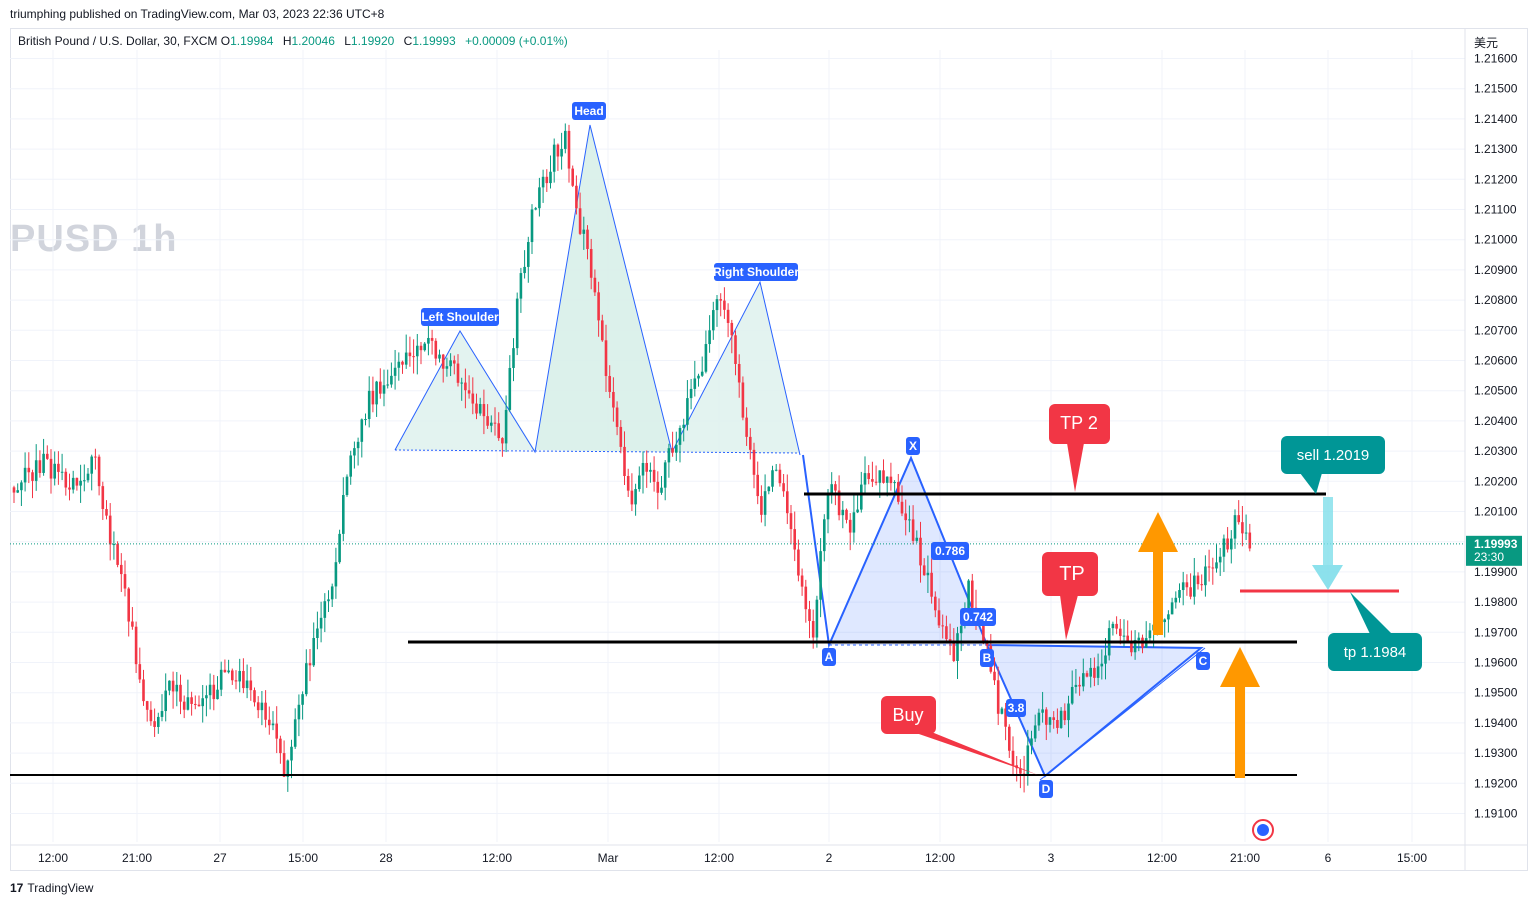 Image resolution: width=1538 pixels, height=907 pixels. Describe the element at coordinates (1051, 858) in the screenshot. I see `time-tick-label: 3` at that location.